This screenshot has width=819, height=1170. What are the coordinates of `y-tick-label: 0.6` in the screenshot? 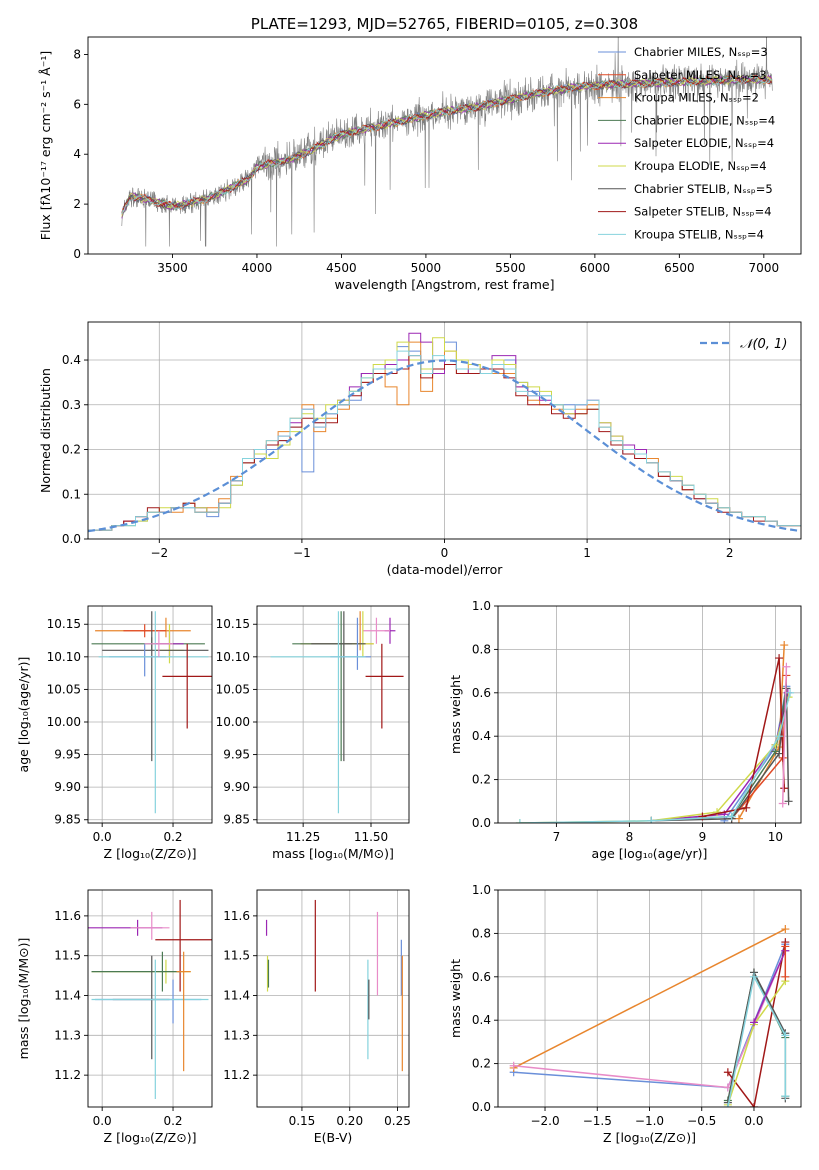 It's located at (481, 693).